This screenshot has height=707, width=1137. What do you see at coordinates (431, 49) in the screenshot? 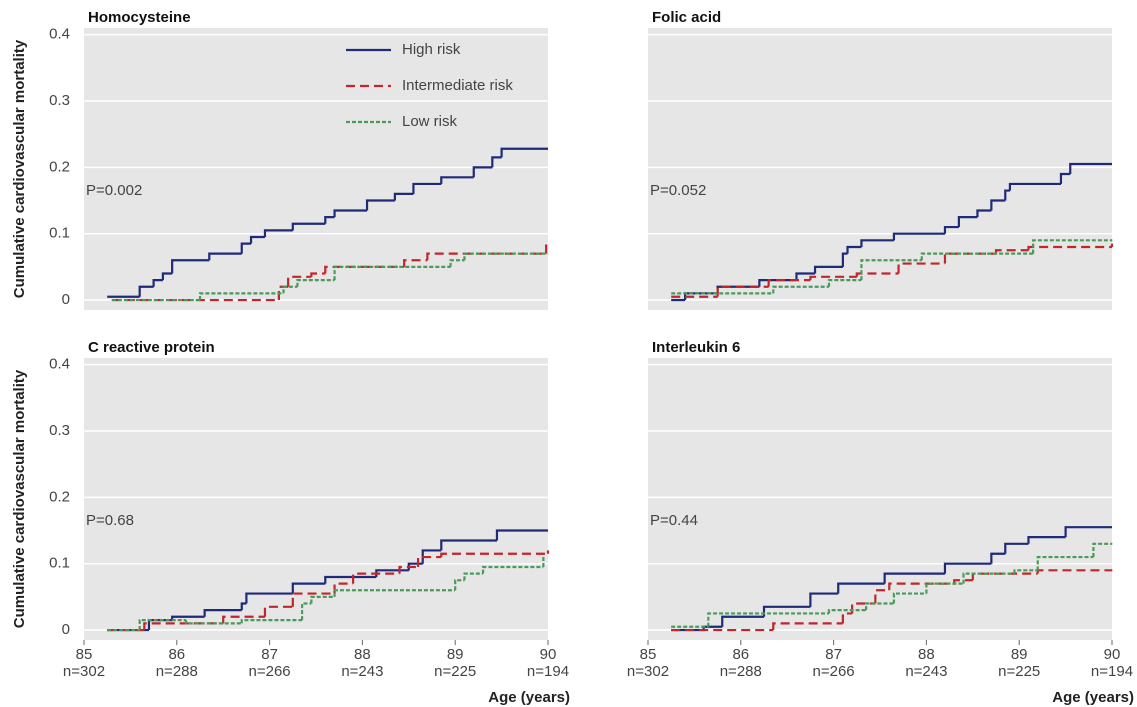
I see `legend-label: High risk` at bounding box center [431, 49].